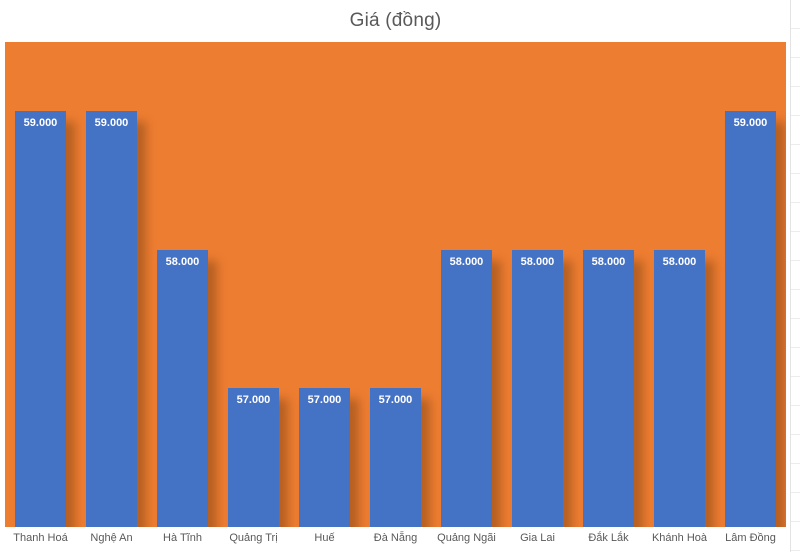  What do you see at coordinates (324, 538) in the screenshot?
I see `x-axis-label: Huế` at bounding box center [324, 538].